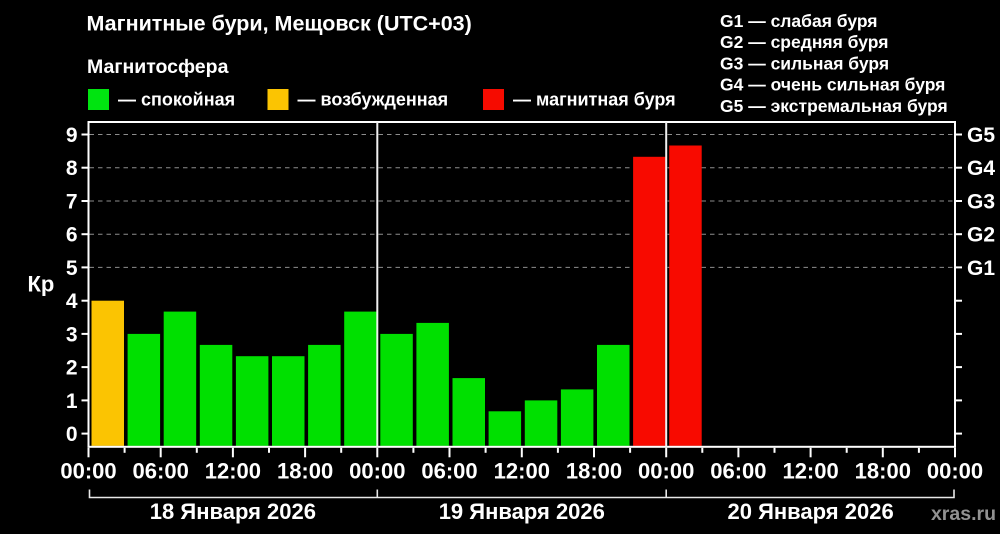 This screenshot has height=534, width=1000. What do you see at coordinates (832, 85) in the screenshot?
I see `svg-text: G4 — очень сильная буря` at bounding box center [832, 85].